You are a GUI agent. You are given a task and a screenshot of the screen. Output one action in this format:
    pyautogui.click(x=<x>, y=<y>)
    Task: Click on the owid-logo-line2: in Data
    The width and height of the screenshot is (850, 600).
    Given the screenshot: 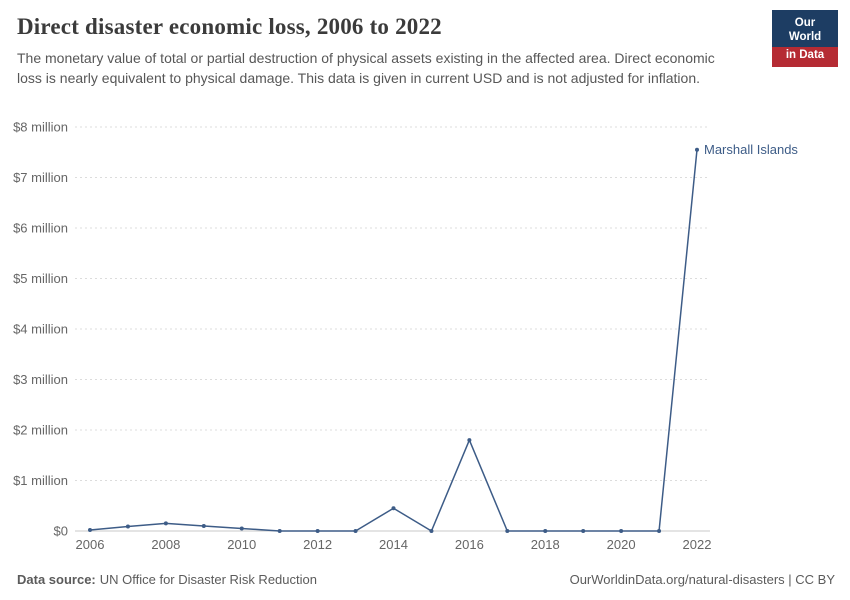 What is the action you would take?
    pyautogui.click(x=805, y=57)
    